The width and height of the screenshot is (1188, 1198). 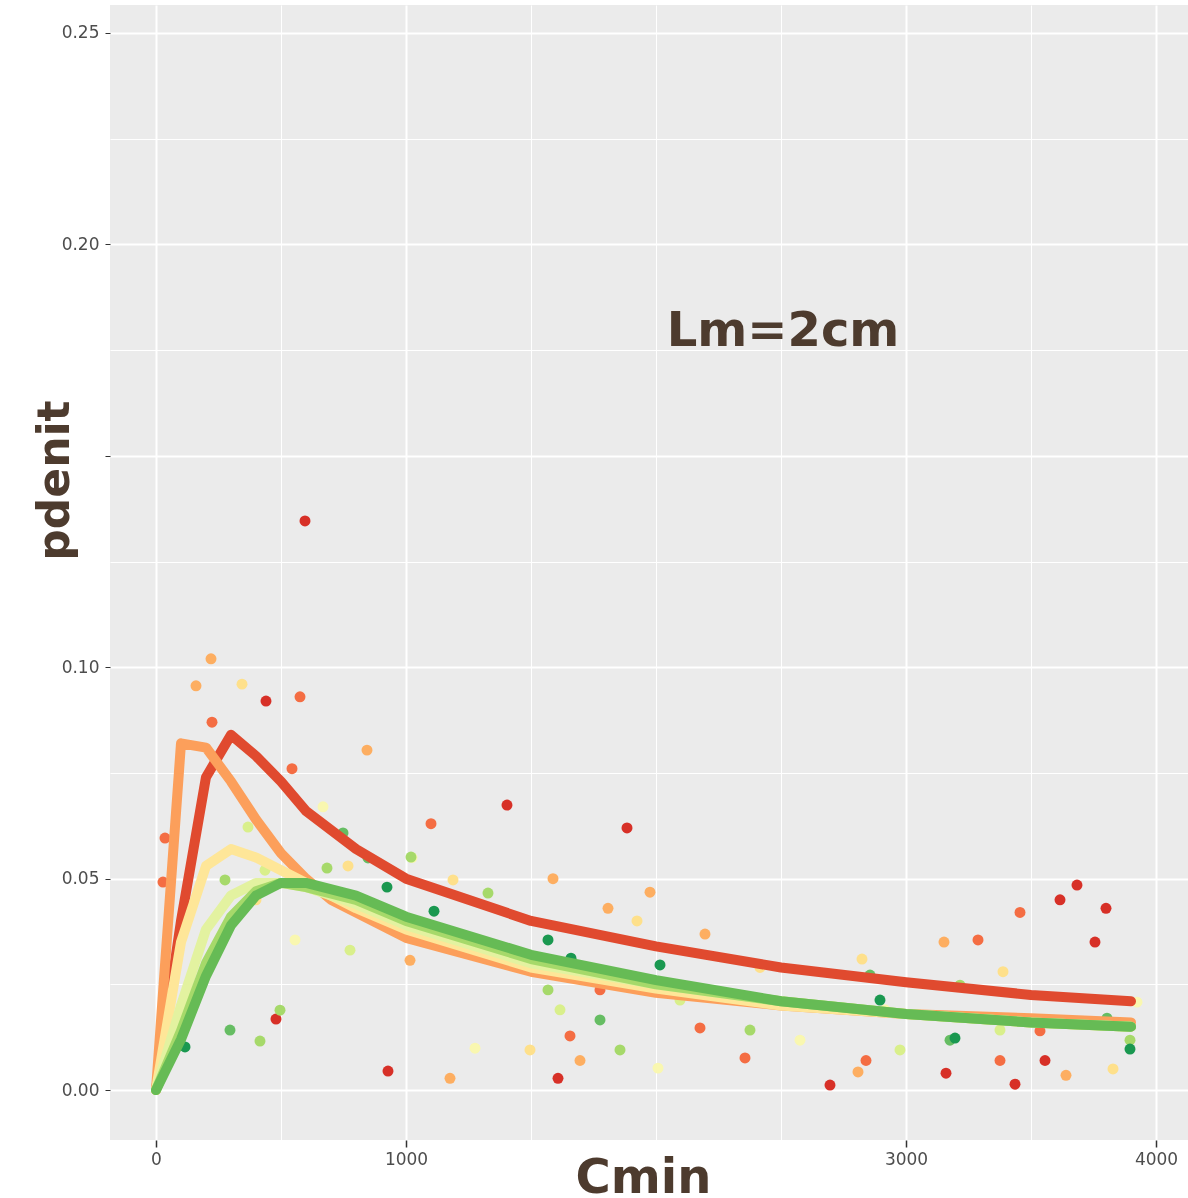 What do you see at coordinates (406, 1158) in the screenshot?
I see `x-tick-label: 1000` at bounding box center [406, 1158].